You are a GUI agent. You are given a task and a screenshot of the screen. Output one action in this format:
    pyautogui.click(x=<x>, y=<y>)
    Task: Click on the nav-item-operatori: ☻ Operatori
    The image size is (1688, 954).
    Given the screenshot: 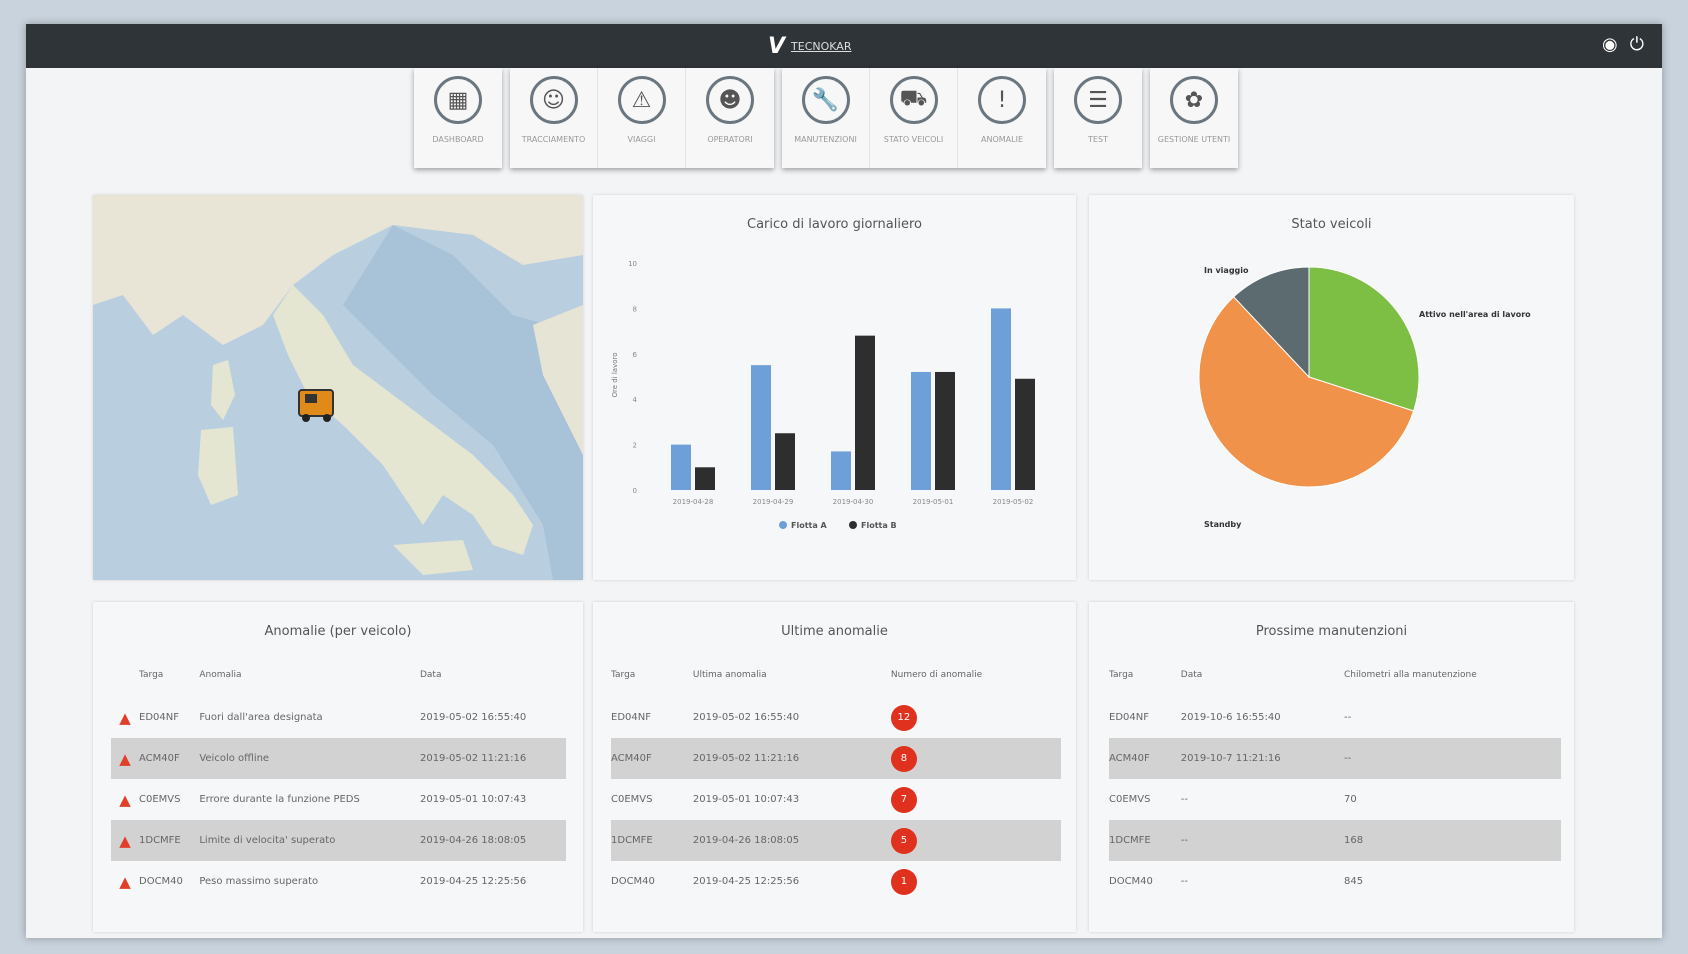 What is the action you would take?
    pyautogui.click(x=730, y=118)
    